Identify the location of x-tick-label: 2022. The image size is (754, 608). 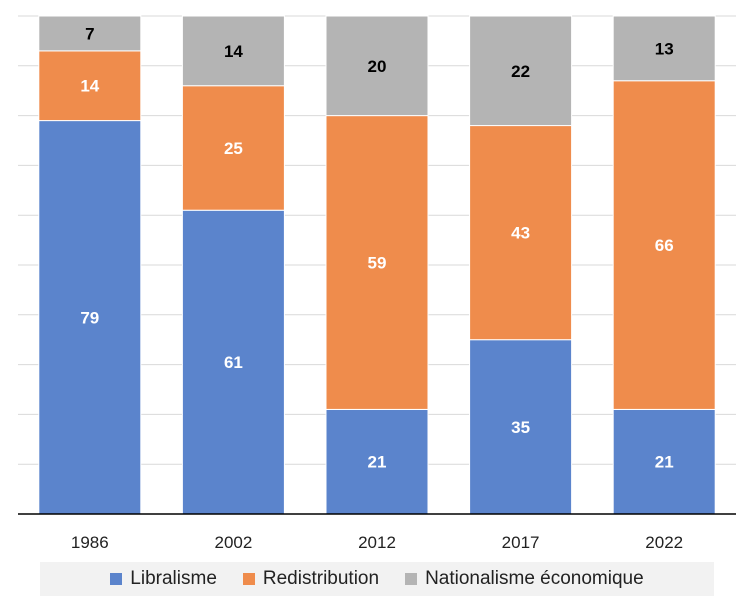
(664, 542).